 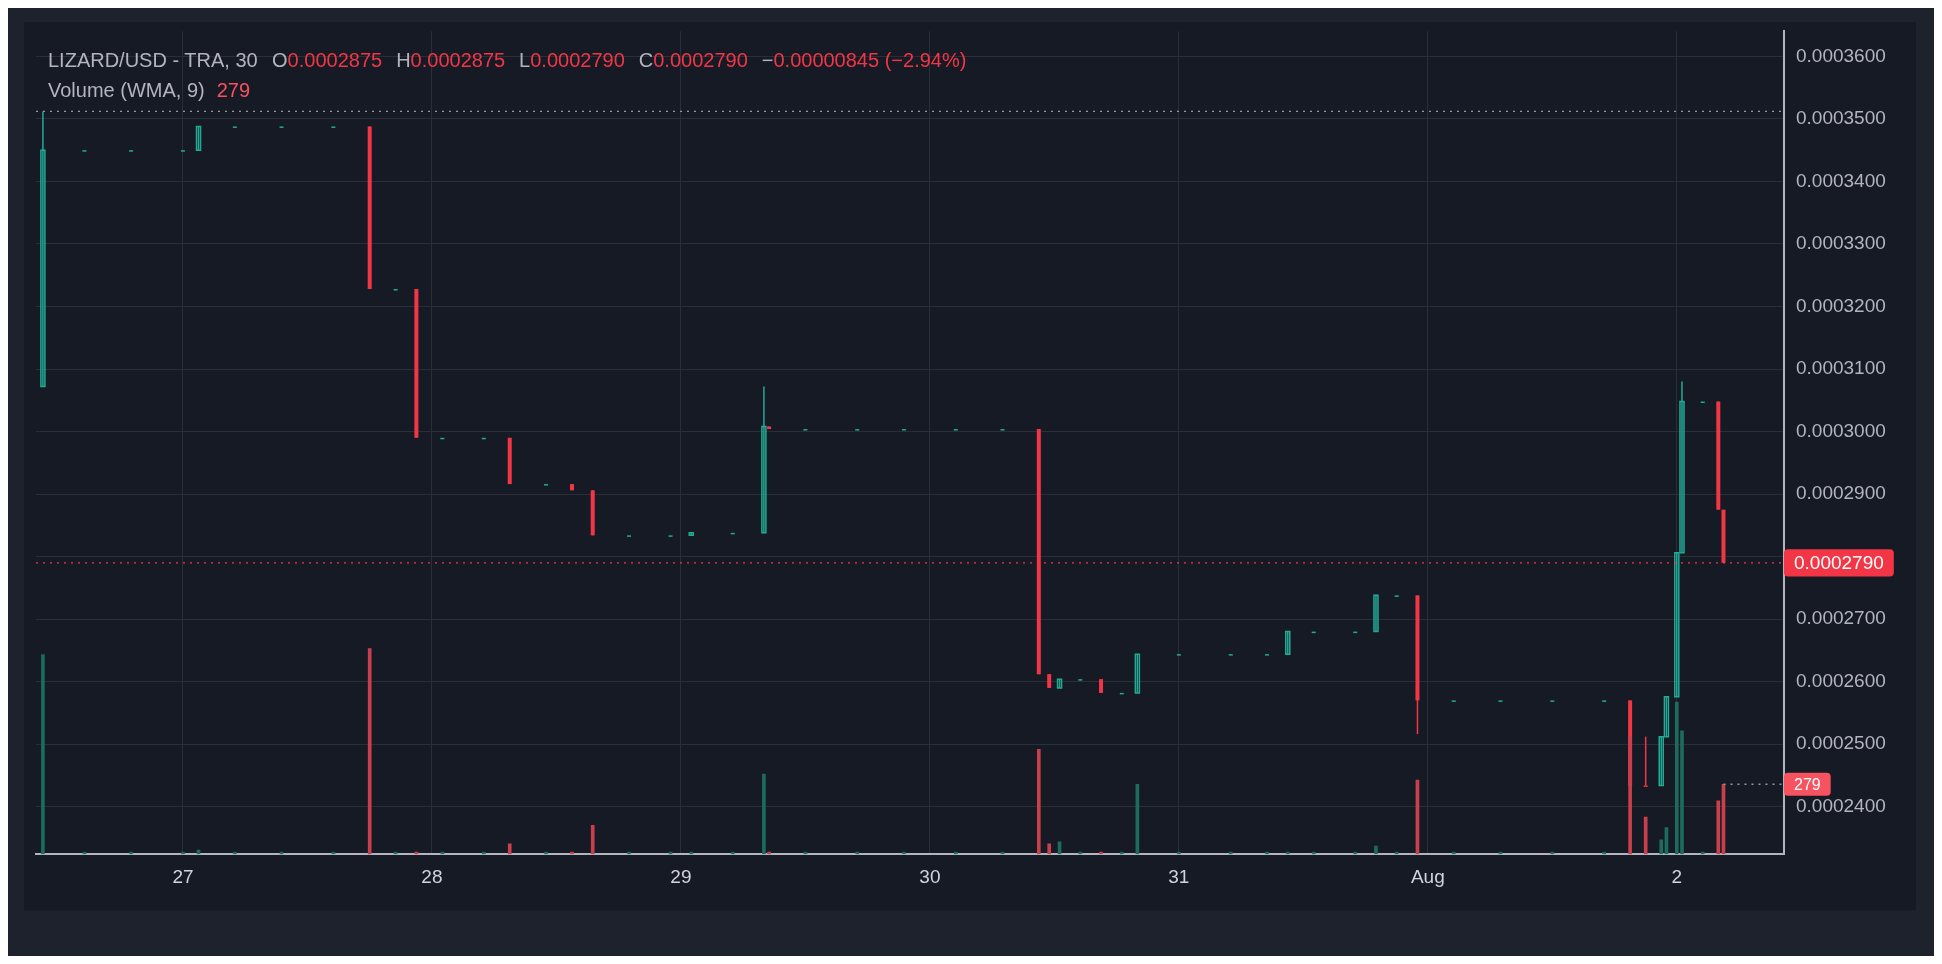 What do you see at coordinates (1677, 876) in the screenshot?
I see `x-tick-label: 2` at bounding box center [1677, 876].